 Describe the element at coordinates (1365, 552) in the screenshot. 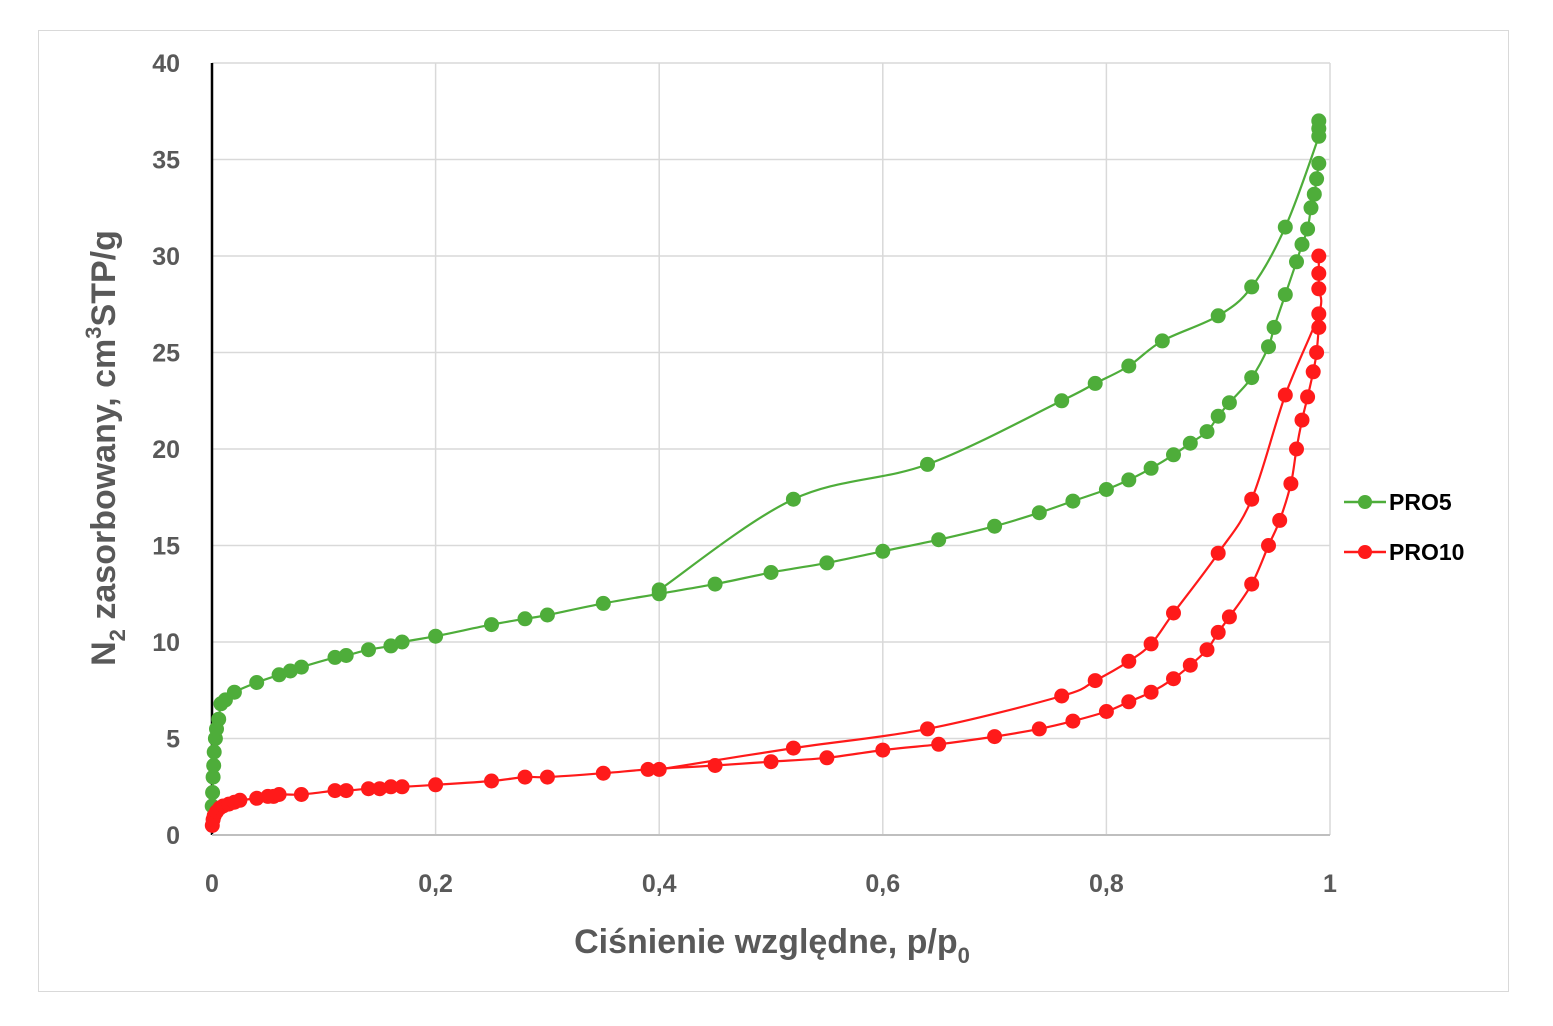

I see `legend-marker-pro10` at that location.